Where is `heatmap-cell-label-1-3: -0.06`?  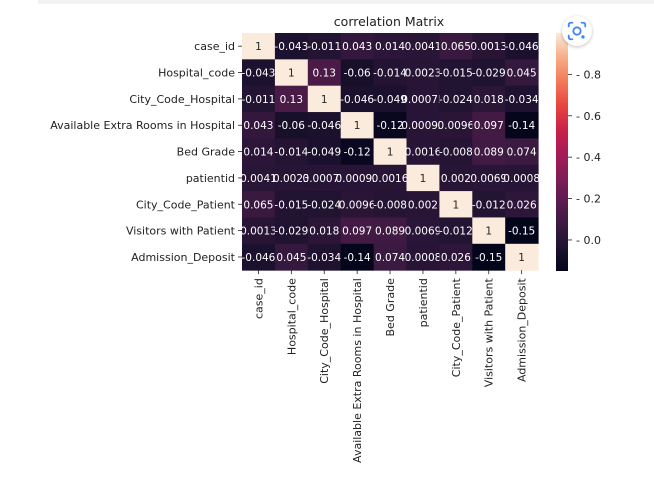
heatmap-cell-label-1-3: -0.06 is located at coordinates (357, 74).